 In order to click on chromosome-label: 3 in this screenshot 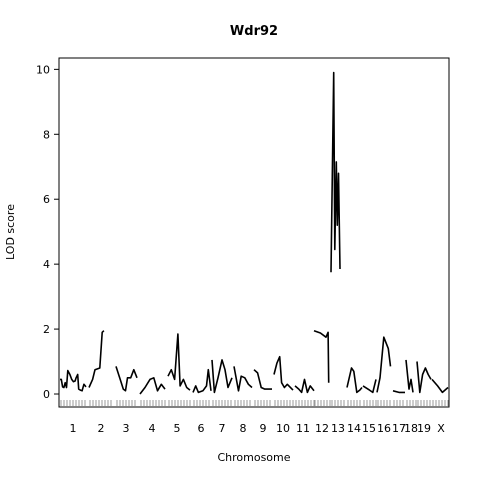, I will do `click(126, 428)`.